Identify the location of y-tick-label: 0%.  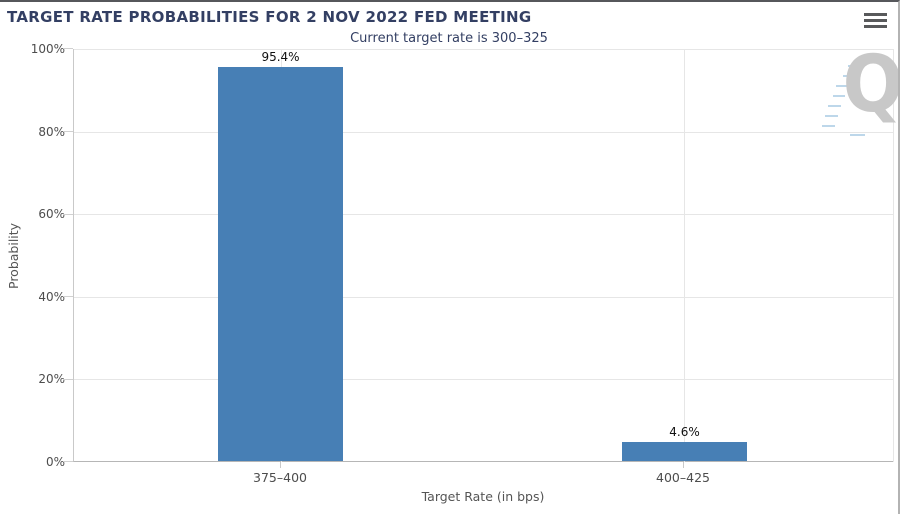
(55, 462).